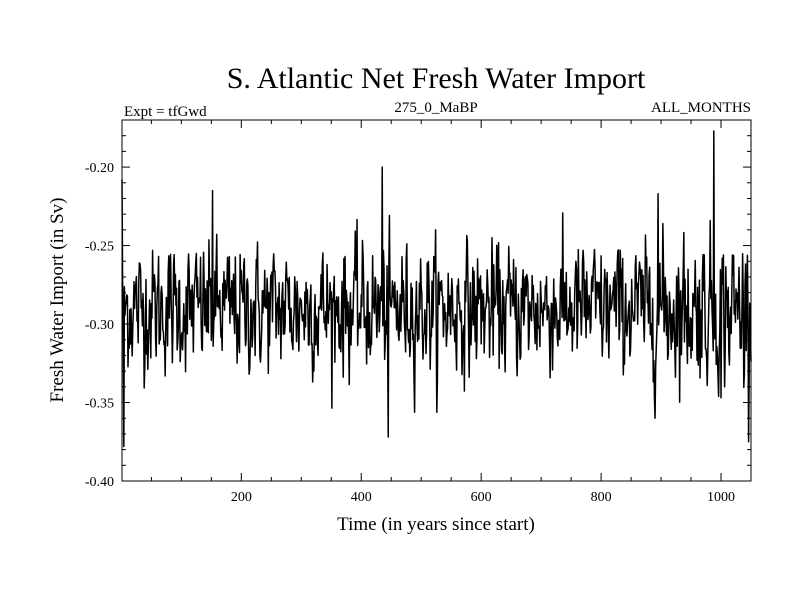 This screenshot has height=600, width=800. Describe the element at coordinates (481, 497) in the screenshot. I see `x-tick-label: 600` at that location.